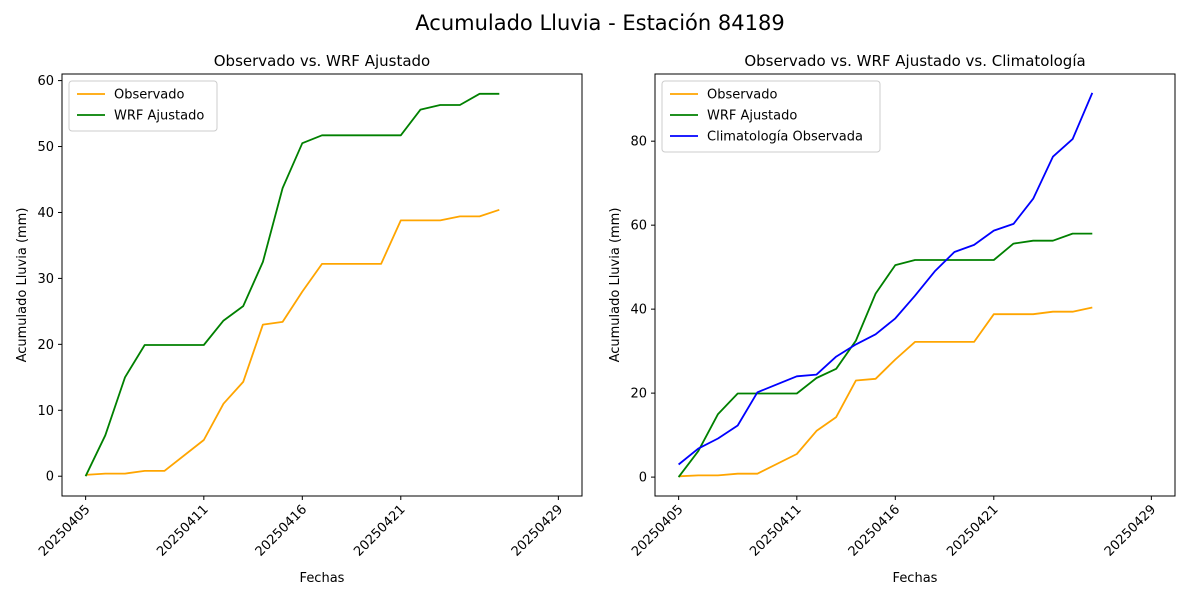  I want to click on chart-right-ylabel: Acumulado Lluvia (mm), so click(615, 285).